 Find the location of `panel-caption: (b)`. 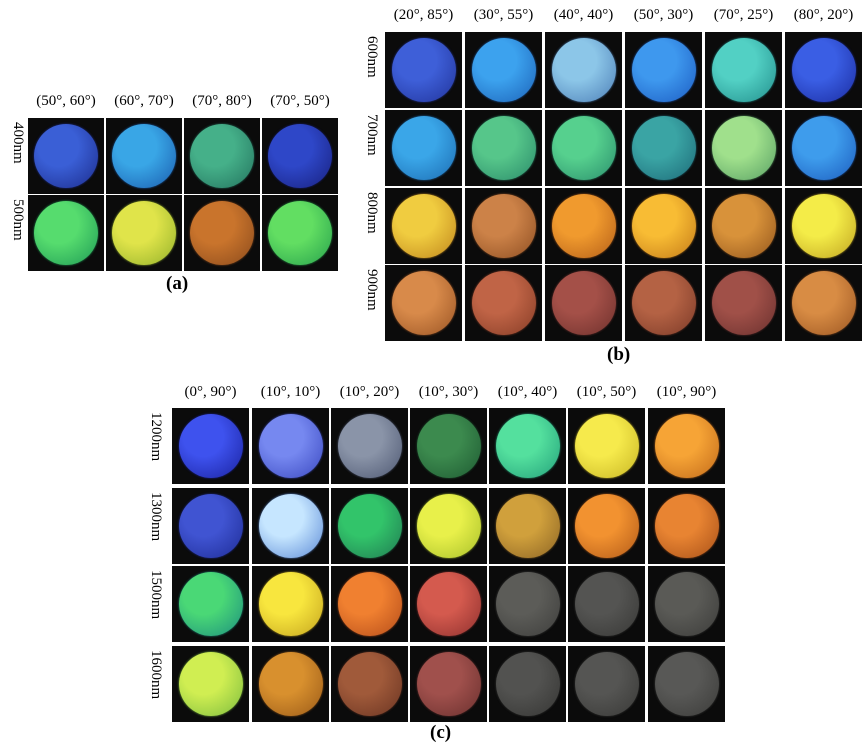

panel-caption: (b) is located at coordinates (619, 354).